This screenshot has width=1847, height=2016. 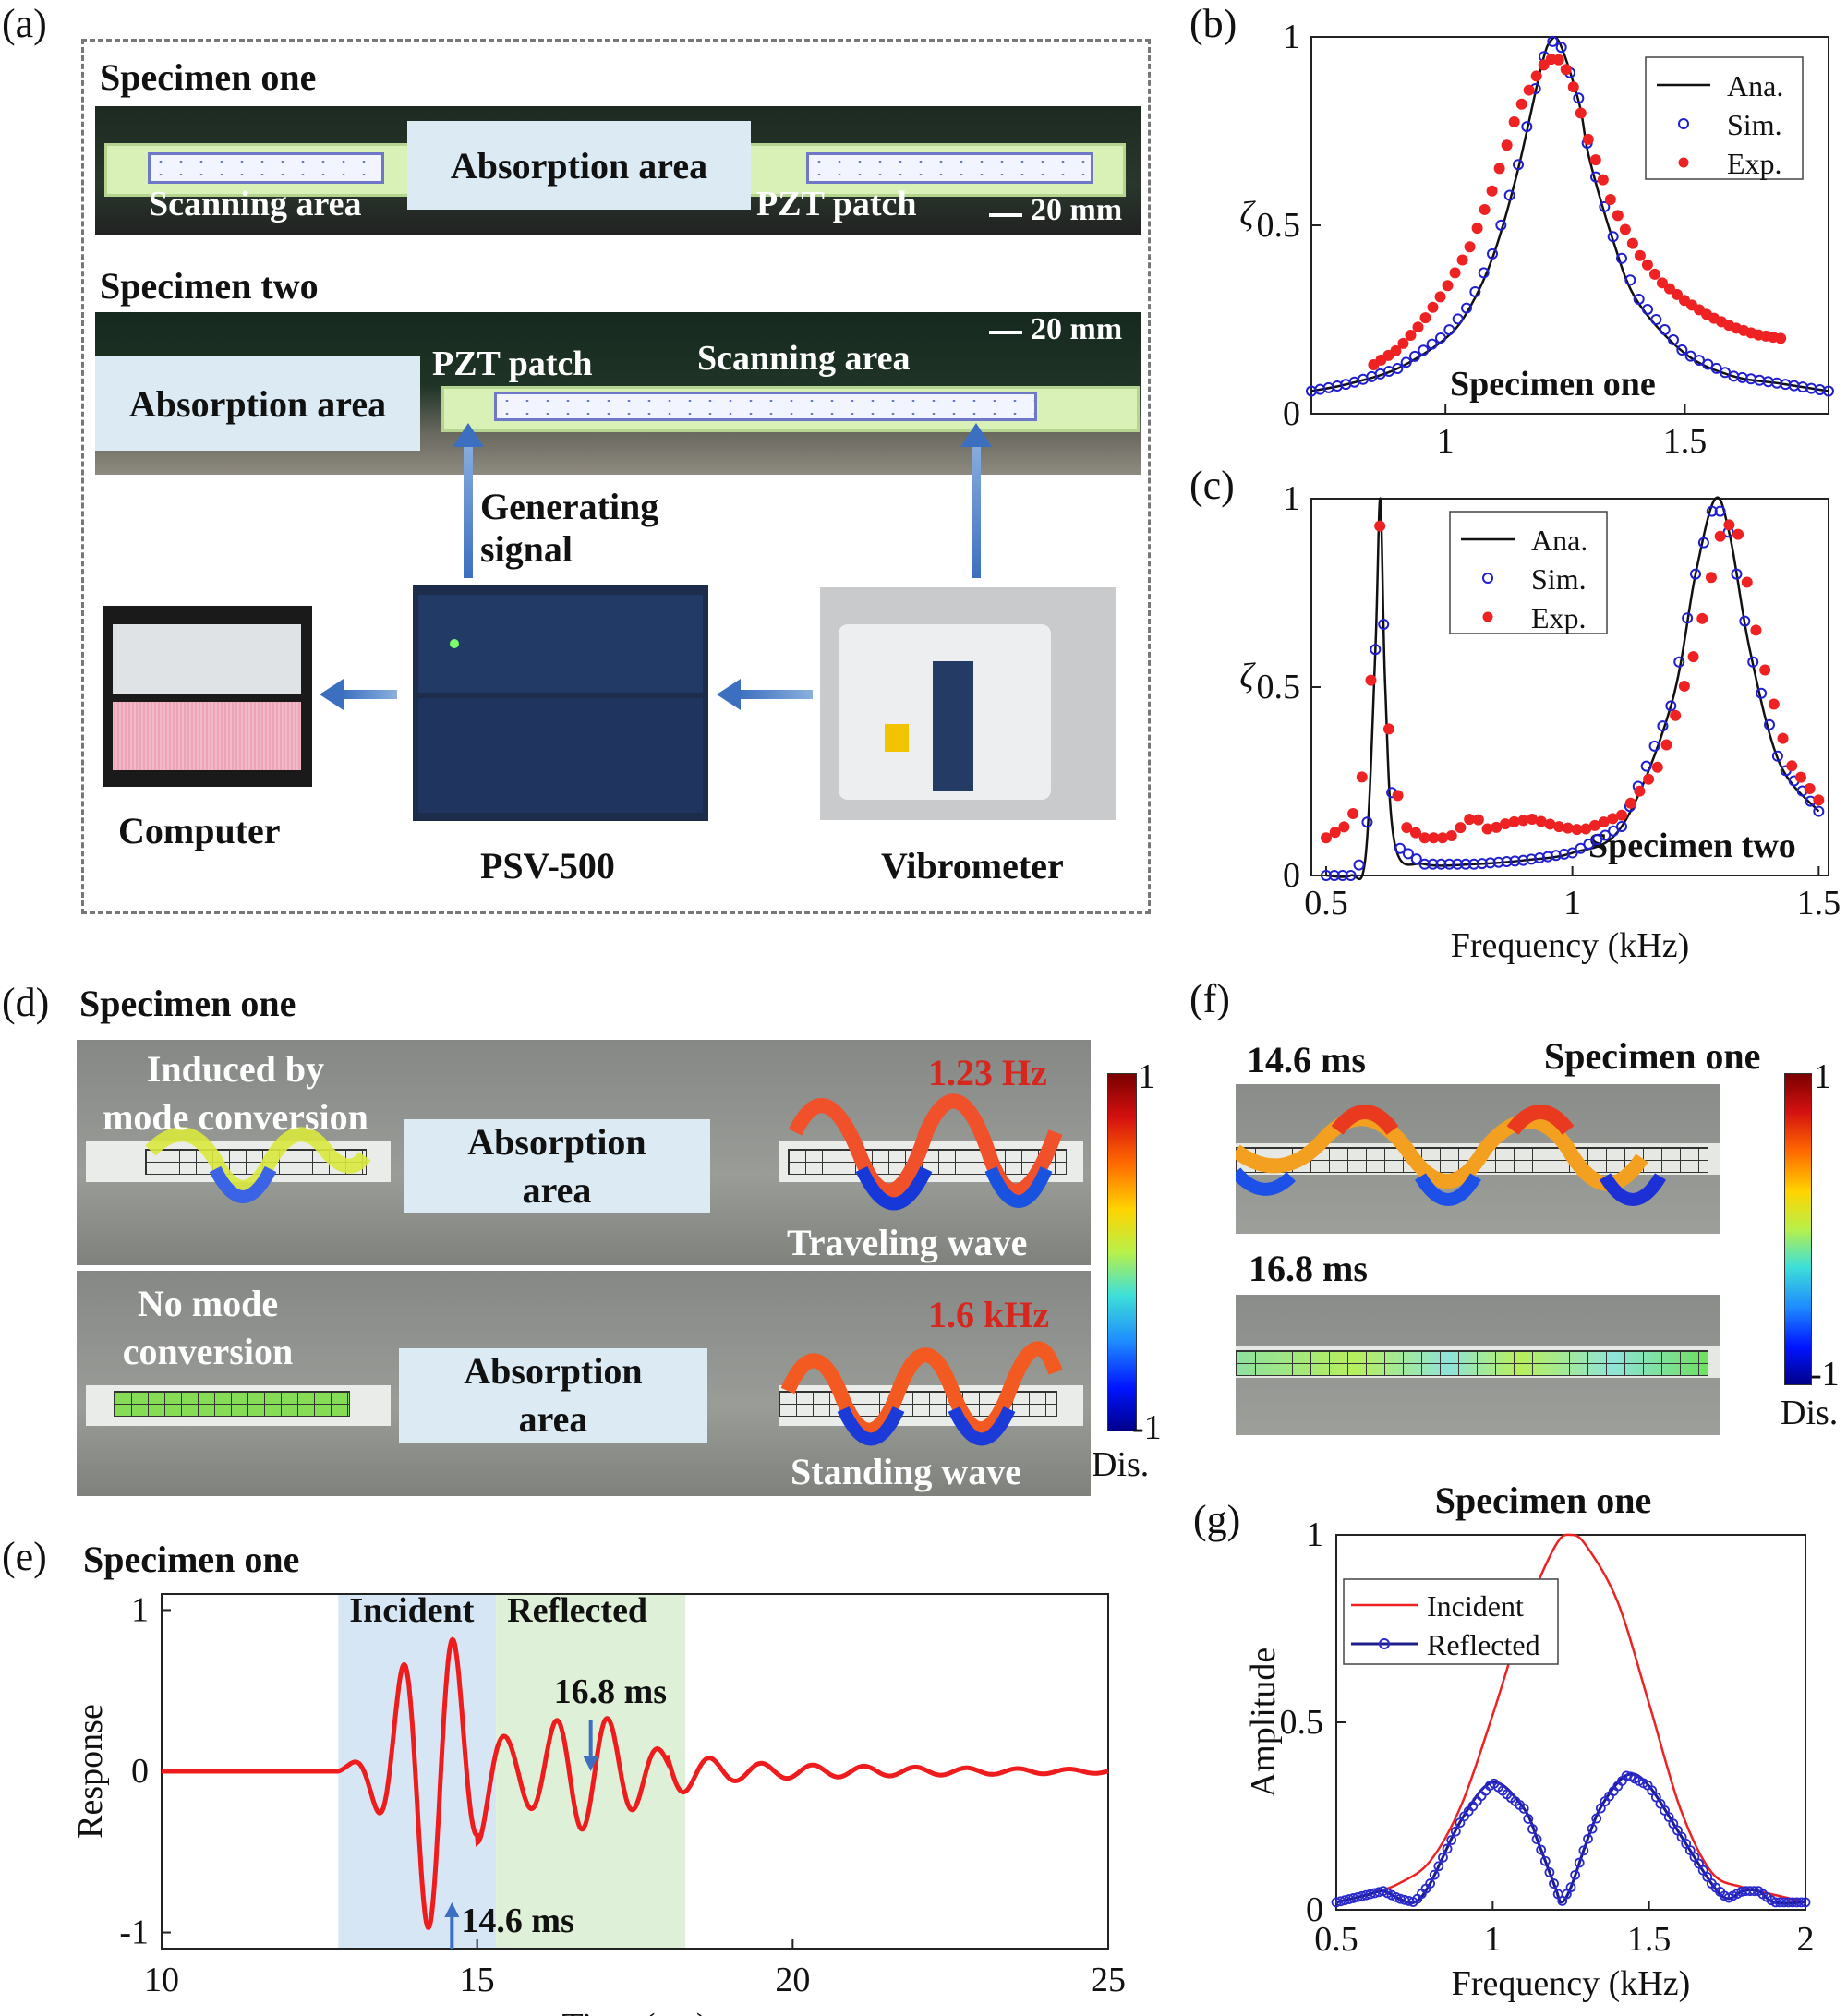 What do you see at coordinates (1384, 1643) in the screenshot?
I see `legend-reflected-marker` at bounding box center [1384, 1643].